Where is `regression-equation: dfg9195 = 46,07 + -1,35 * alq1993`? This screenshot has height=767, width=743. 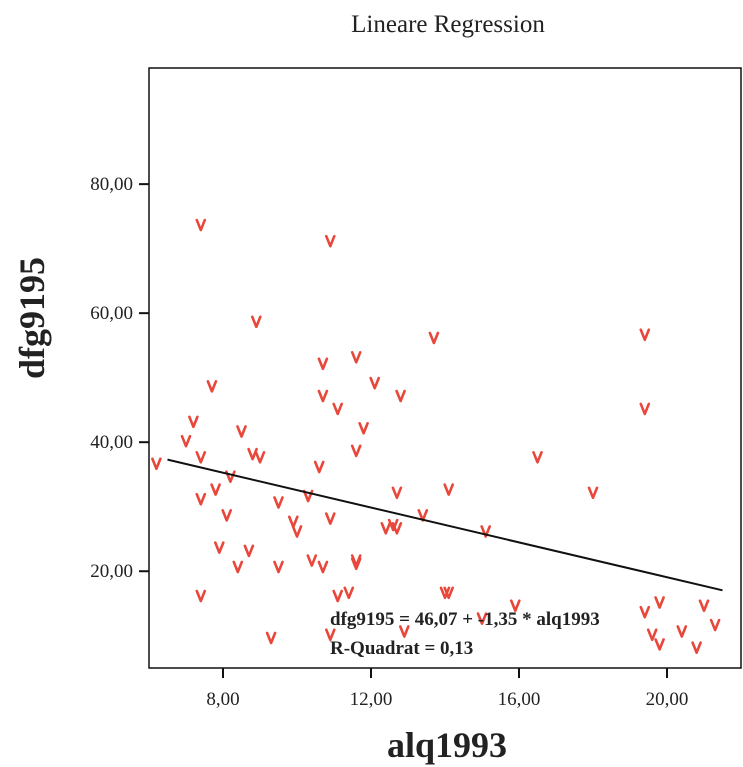 regression-equation: dfg9195 = 46,07 + -1,35 * alq1993 is located at coordinates (465, 619).